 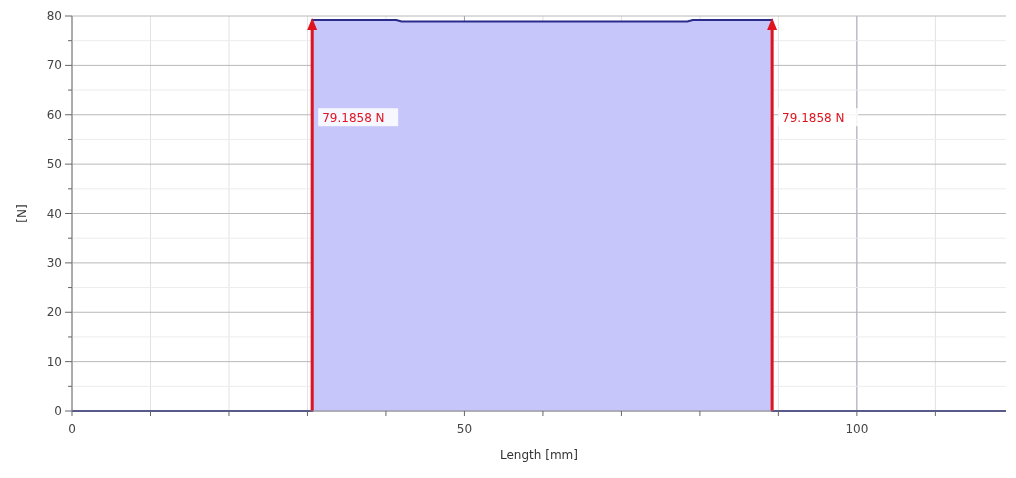 I want to click on x-axis-title: Length [mm], so click(x=539, y=455).